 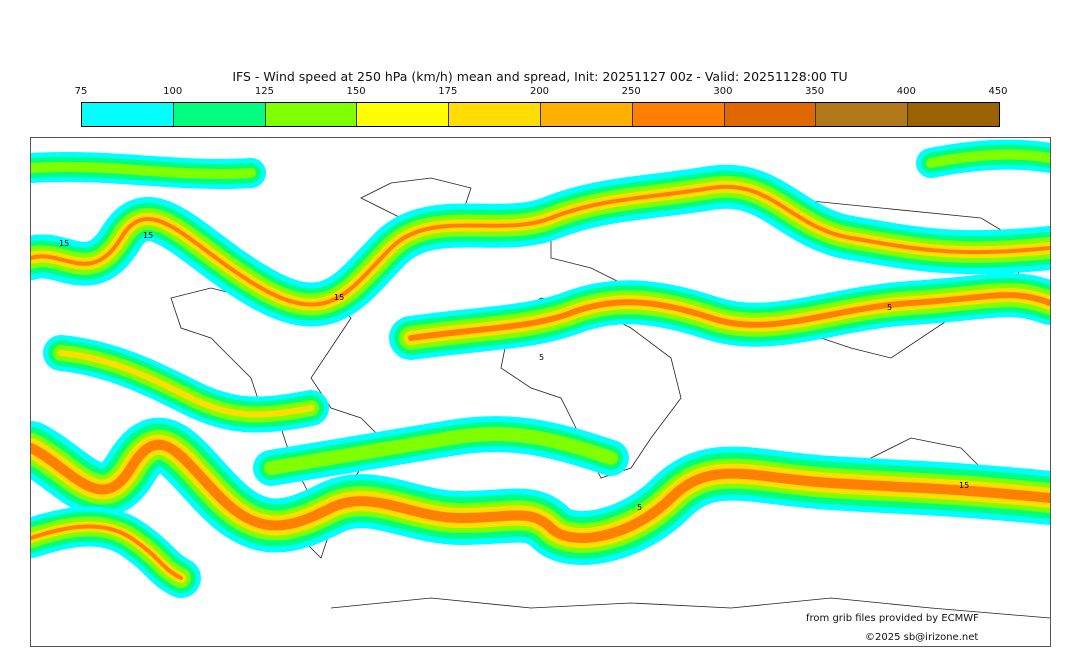 I want to click on colorbar-tick-label: 125, so click(x=264, y=91).